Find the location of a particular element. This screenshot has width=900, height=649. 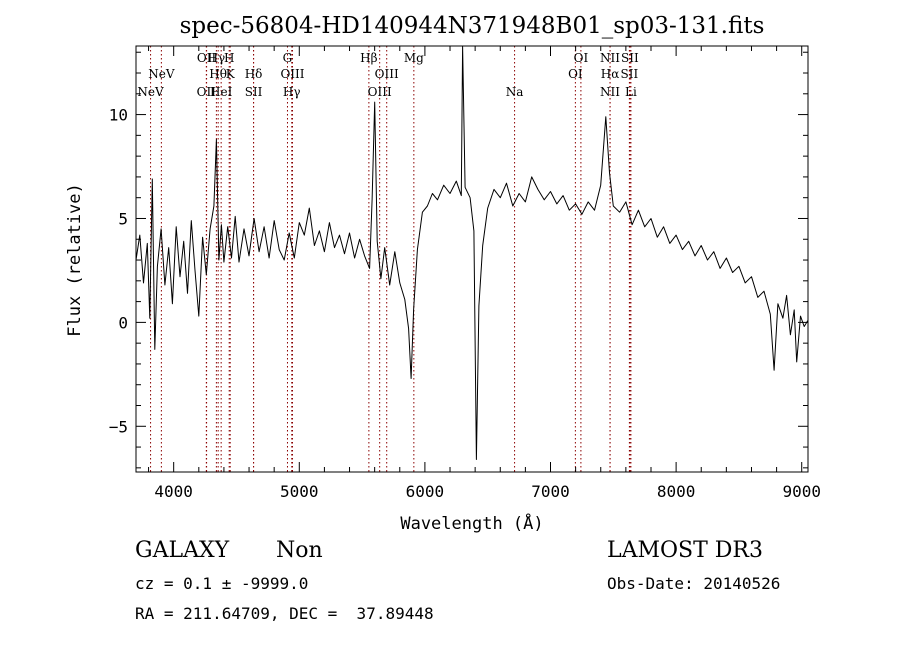

x-tick-label-5: 9000 is located at coordinates (801, 491).